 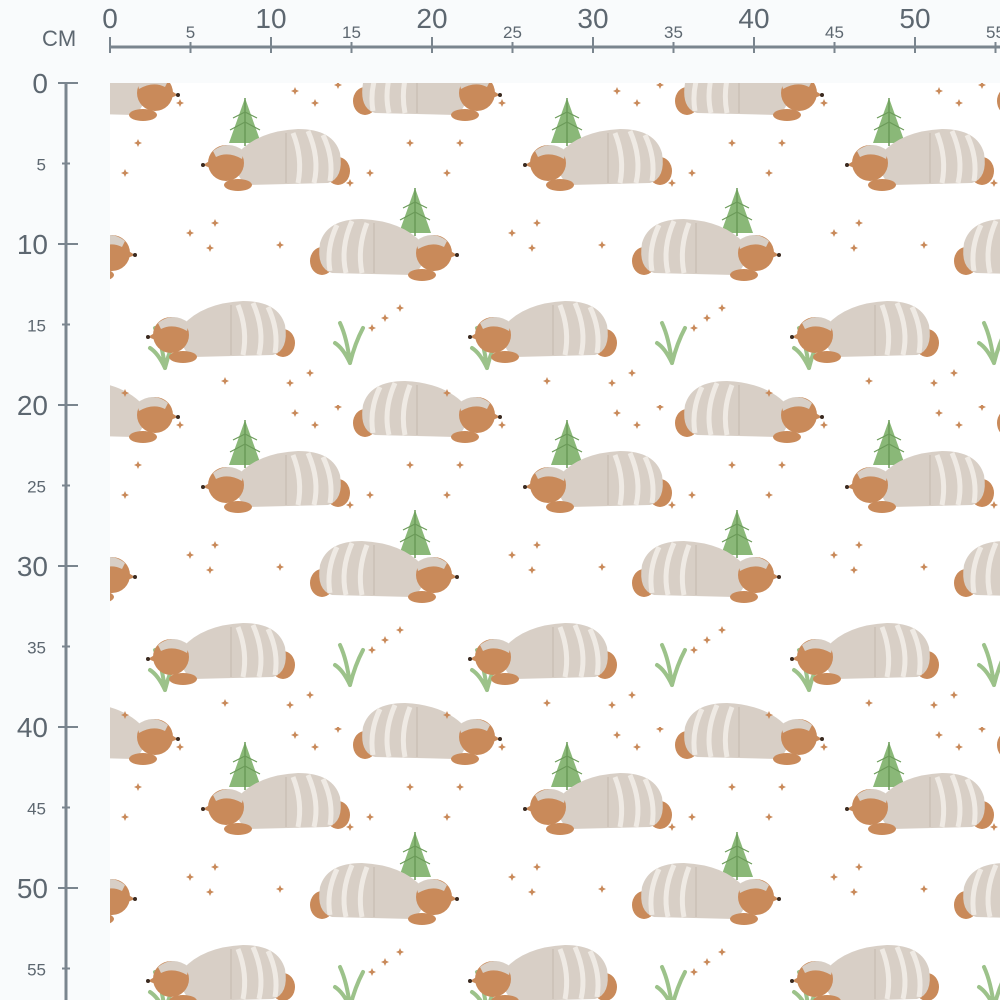 What do you see at coordinates (914, 18) in the screenshot?
I see `top-ruler-label: 50` at bounding box center [914, 18].